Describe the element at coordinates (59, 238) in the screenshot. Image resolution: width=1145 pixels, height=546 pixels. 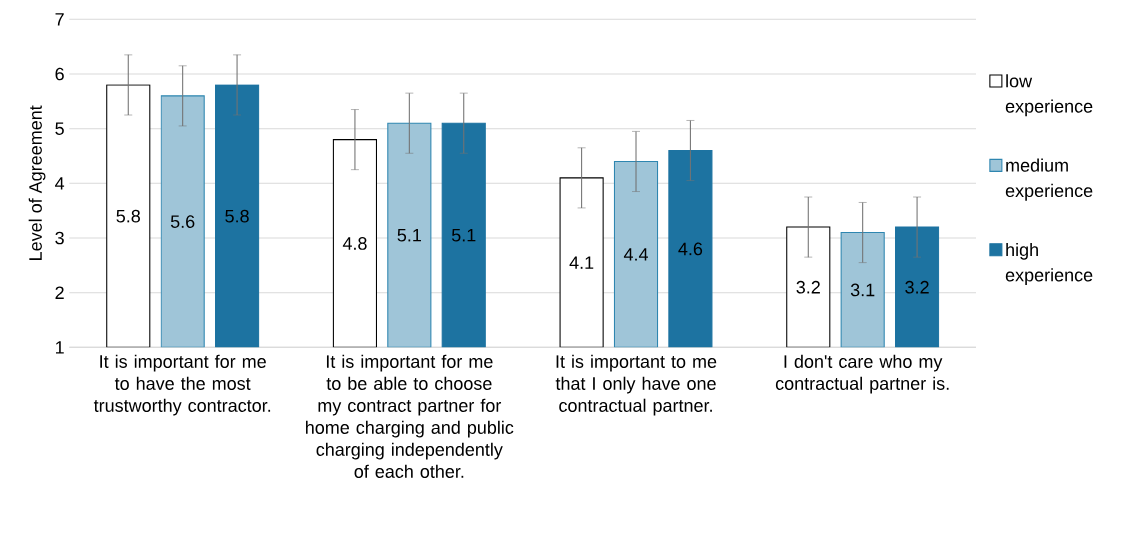
I see `y-tick-label: 3` at that location.